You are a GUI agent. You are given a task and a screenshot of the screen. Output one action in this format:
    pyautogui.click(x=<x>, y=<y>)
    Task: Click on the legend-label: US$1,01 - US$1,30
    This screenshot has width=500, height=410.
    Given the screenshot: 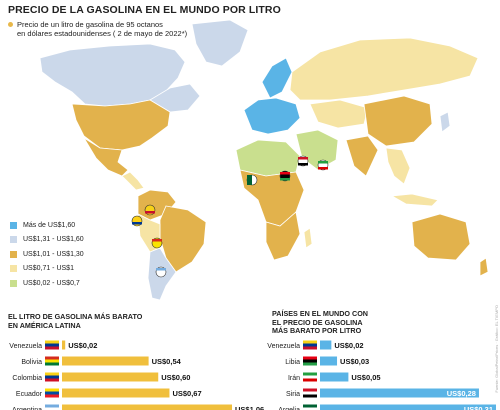 What is the action you would take?
    pyautogui.click(x=53, y=254)
    